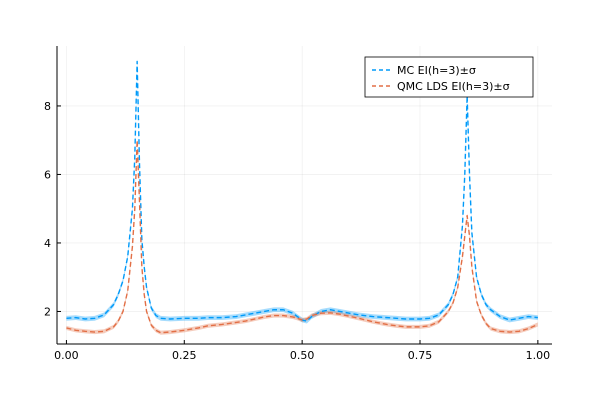  Describe the element at coordinates (47, 311) in the screenshot. I see `y-tick-label: 2` at that location.